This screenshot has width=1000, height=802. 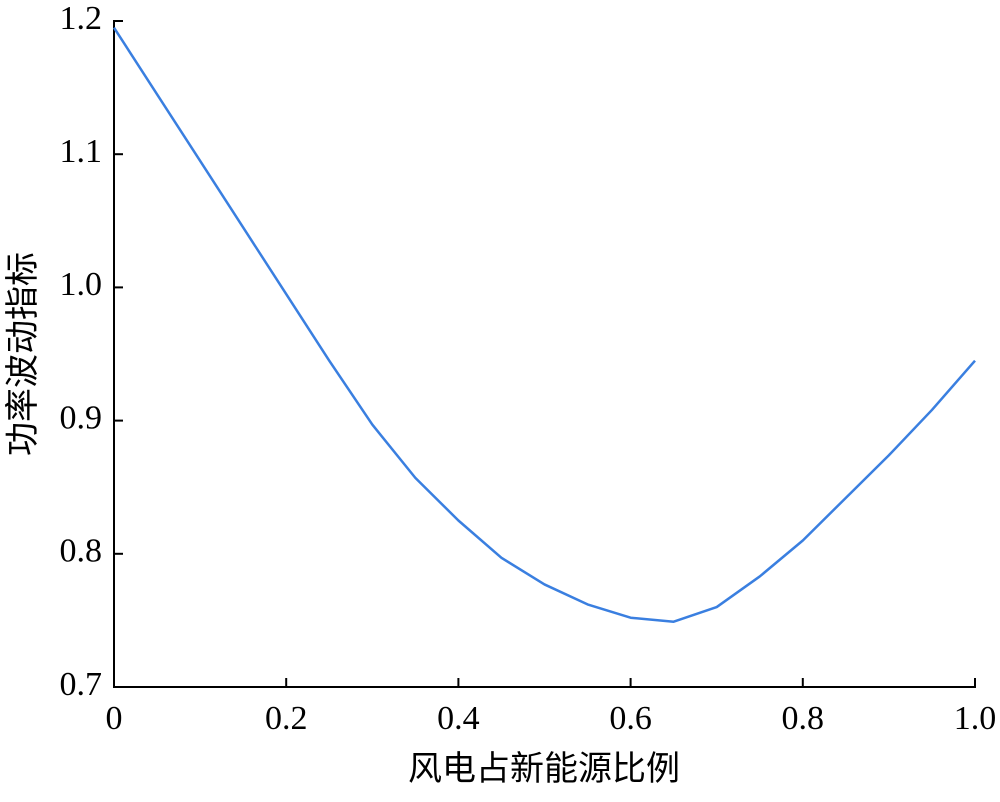 I want to click on y-tick-label: 1.2, so click(x=81, y=18).